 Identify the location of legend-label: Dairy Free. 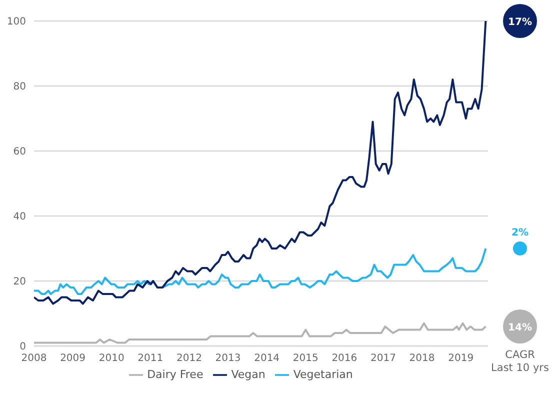
(175, 375).